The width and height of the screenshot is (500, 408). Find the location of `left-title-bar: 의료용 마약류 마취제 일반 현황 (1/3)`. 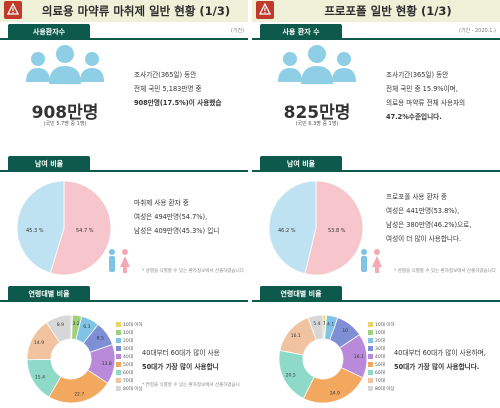

left-title-bar: 의료용 마약류 마취제 일반 현황 (1/3) is located at coordinates (124, 11).